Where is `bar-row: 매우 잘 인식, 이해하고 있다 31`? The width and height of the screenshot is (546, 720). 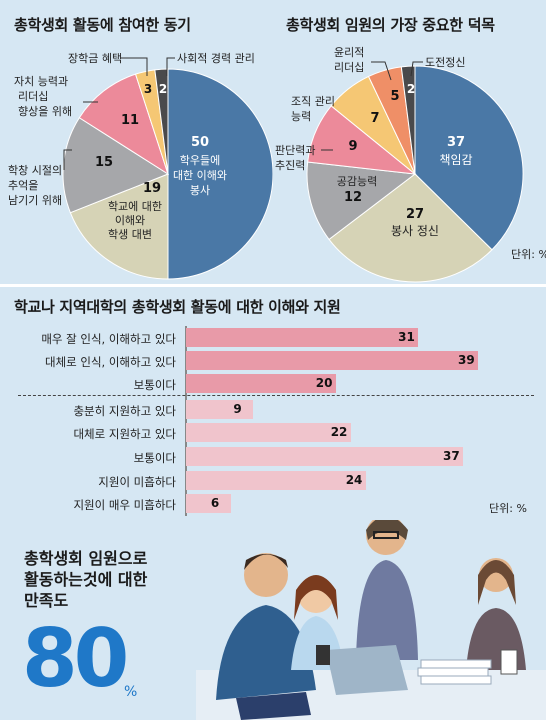
bar-row: 매우 잘 인식, 이해하고 있다 31 is located at coordinates (274, 338).